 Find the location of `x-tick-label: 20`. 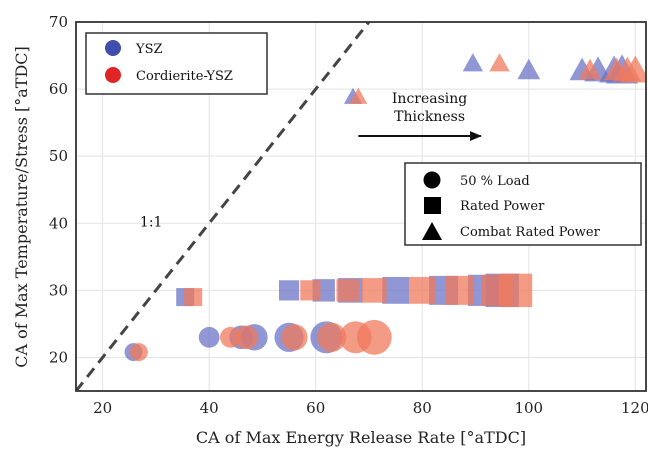

x-tick-label: 20 is located at coordinates (102, 408).